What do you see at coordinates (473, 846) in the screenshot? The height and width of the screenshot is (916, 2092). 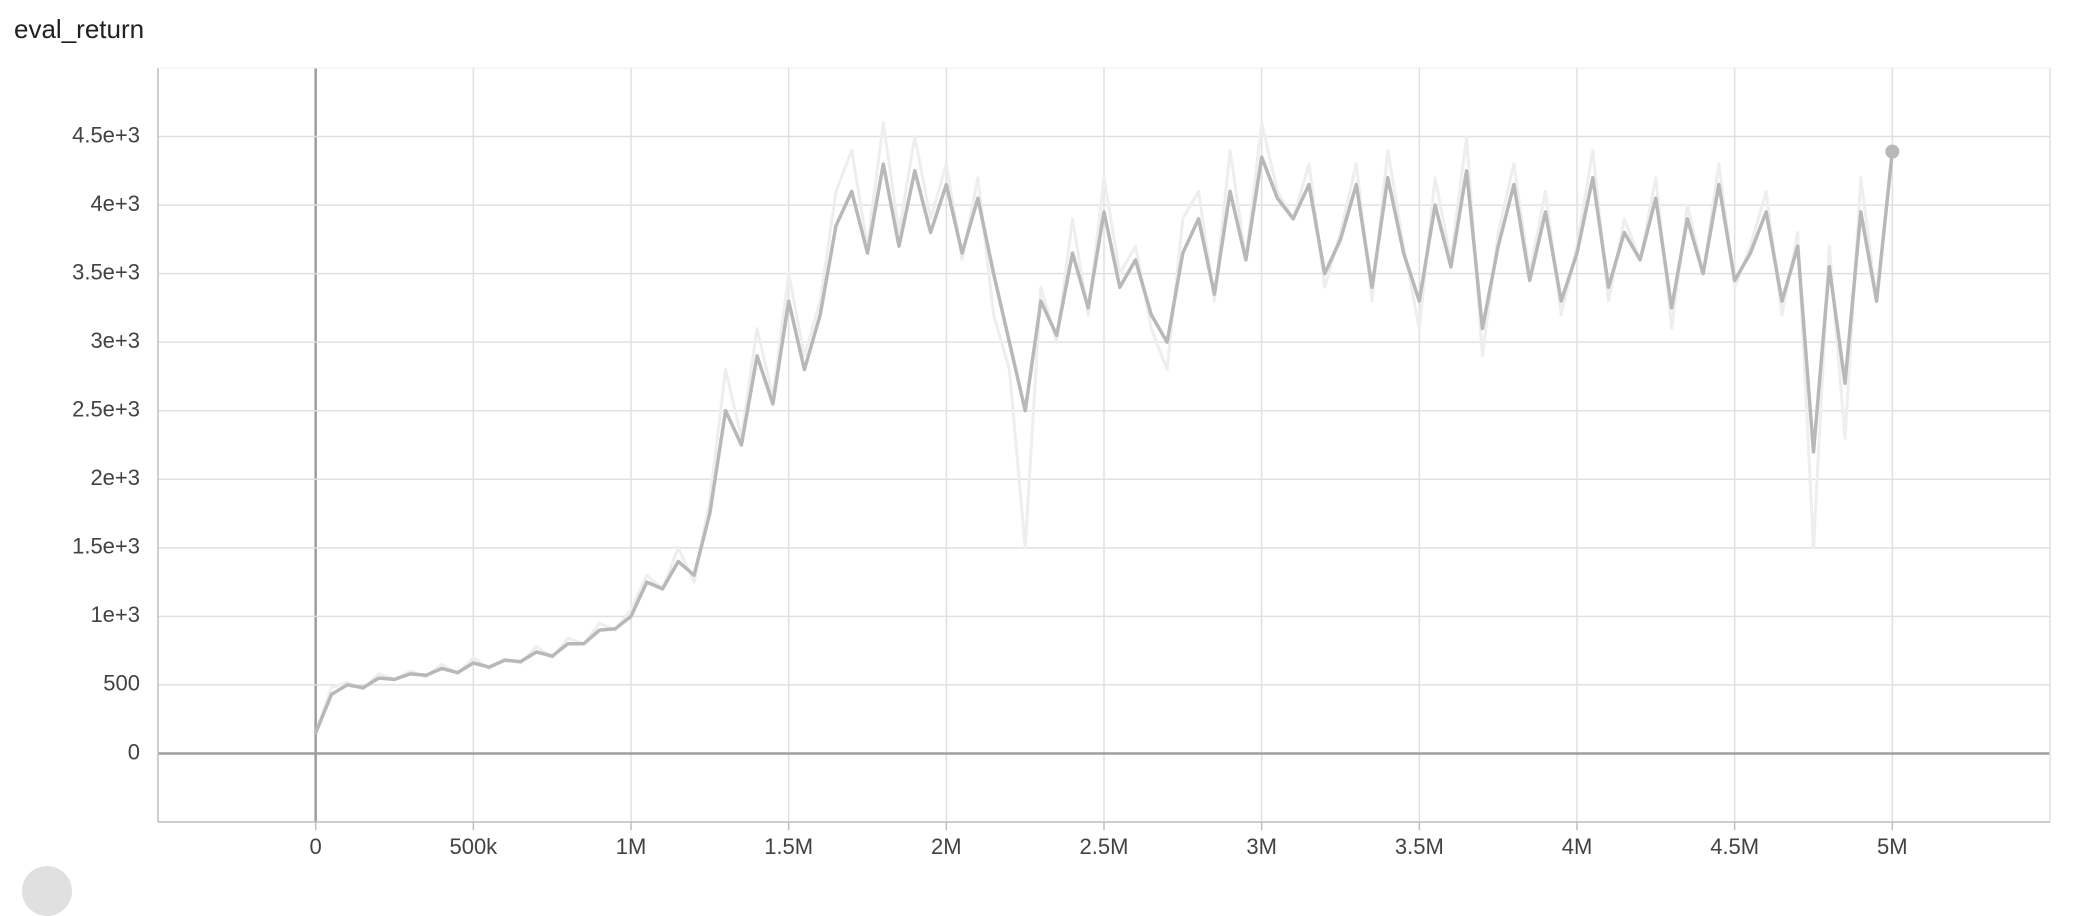 I see `x-tick-label: 500k` at bounding box center [473, 846].